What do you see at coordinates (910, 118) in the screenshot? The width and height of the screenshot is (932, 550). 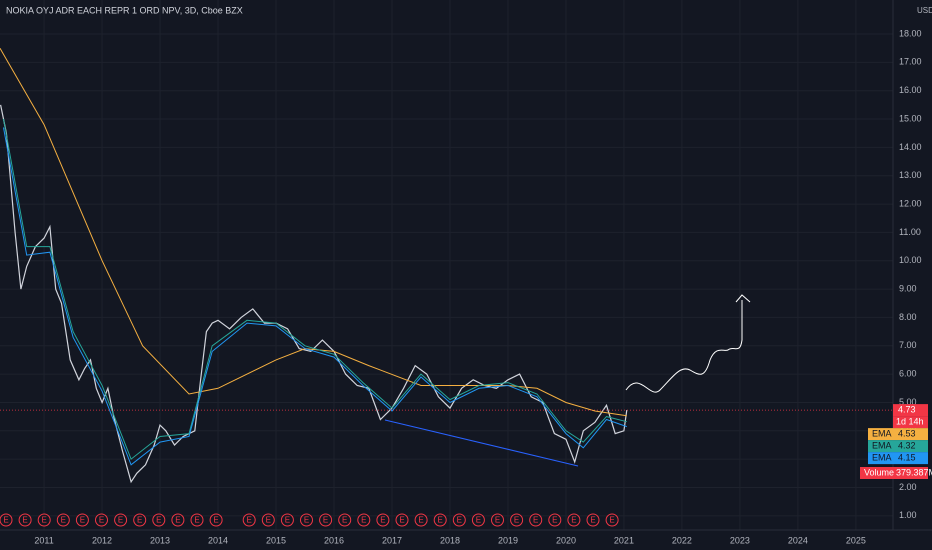 I see `y-tick-label: 15.00` at bounding box center [910, 118].